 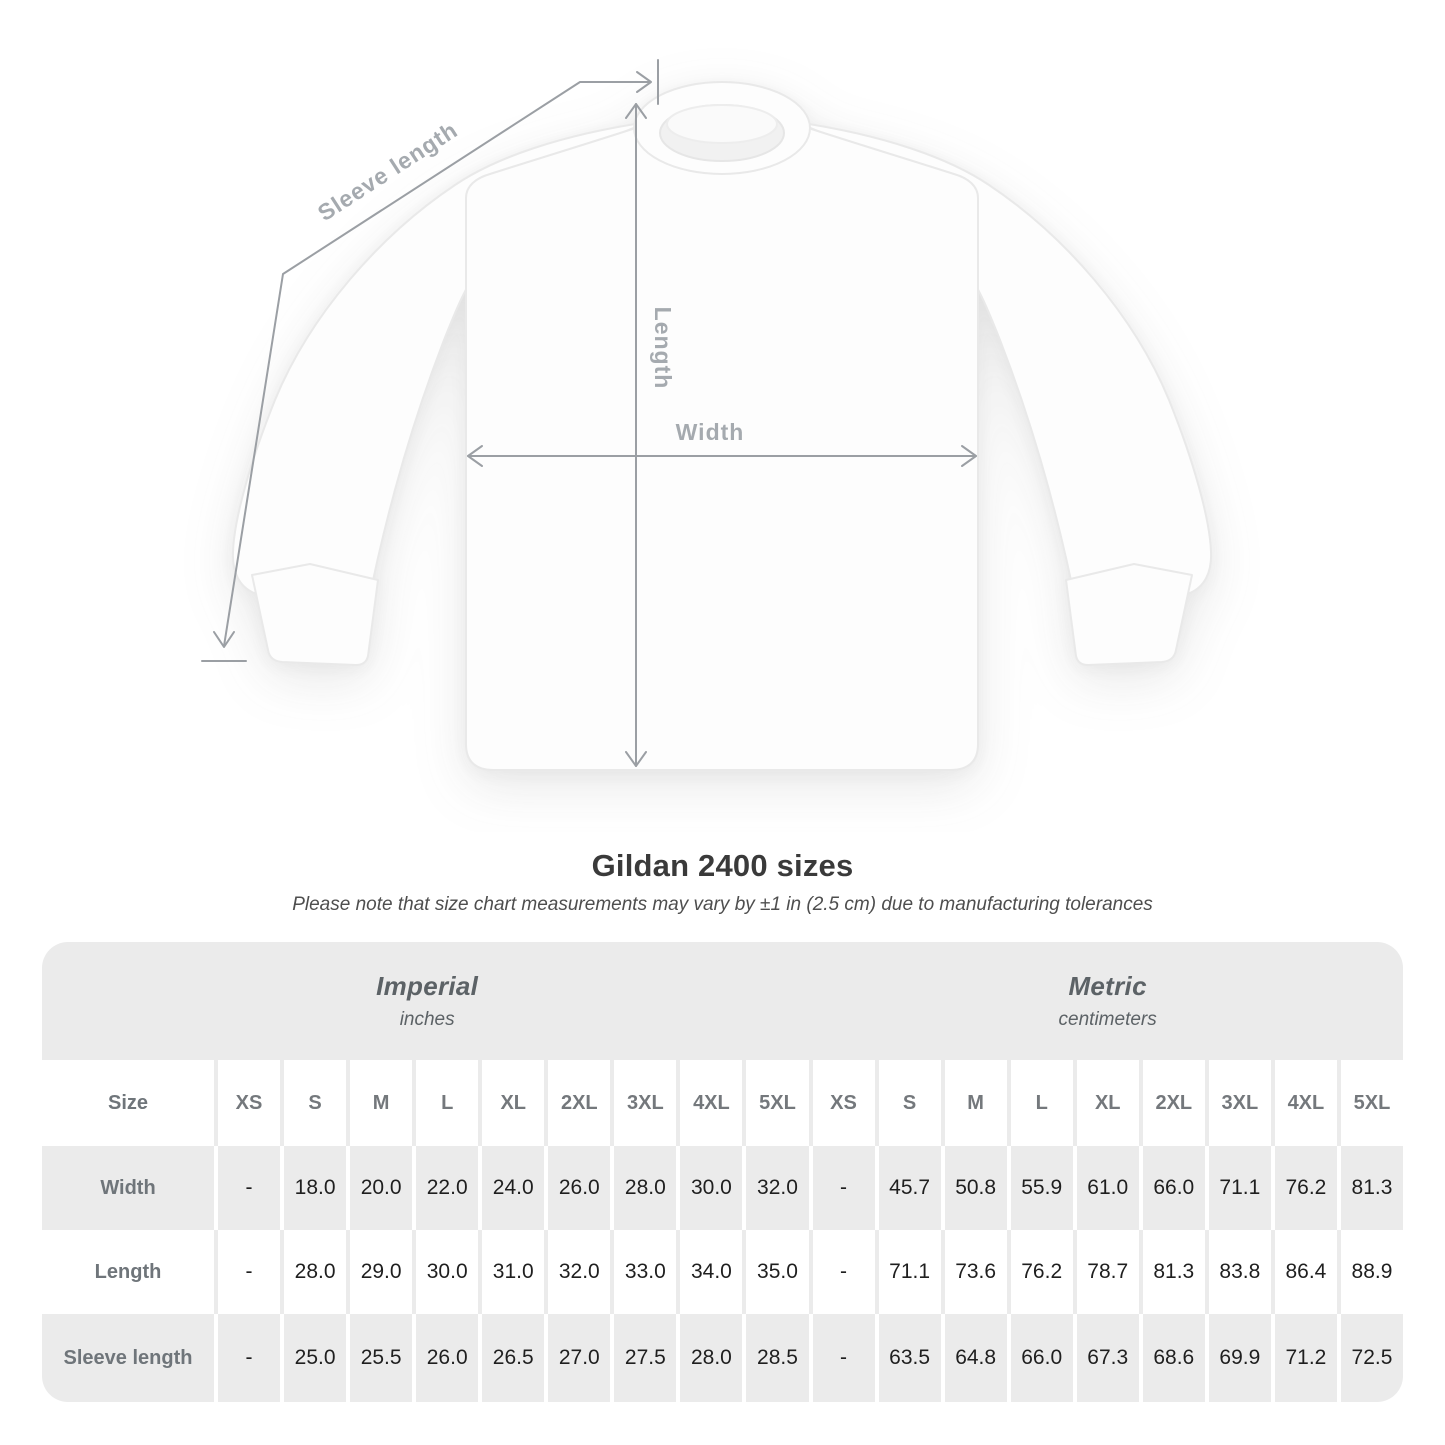 I want to click on table-cell: 27.5, so click(x=645, y=1358).